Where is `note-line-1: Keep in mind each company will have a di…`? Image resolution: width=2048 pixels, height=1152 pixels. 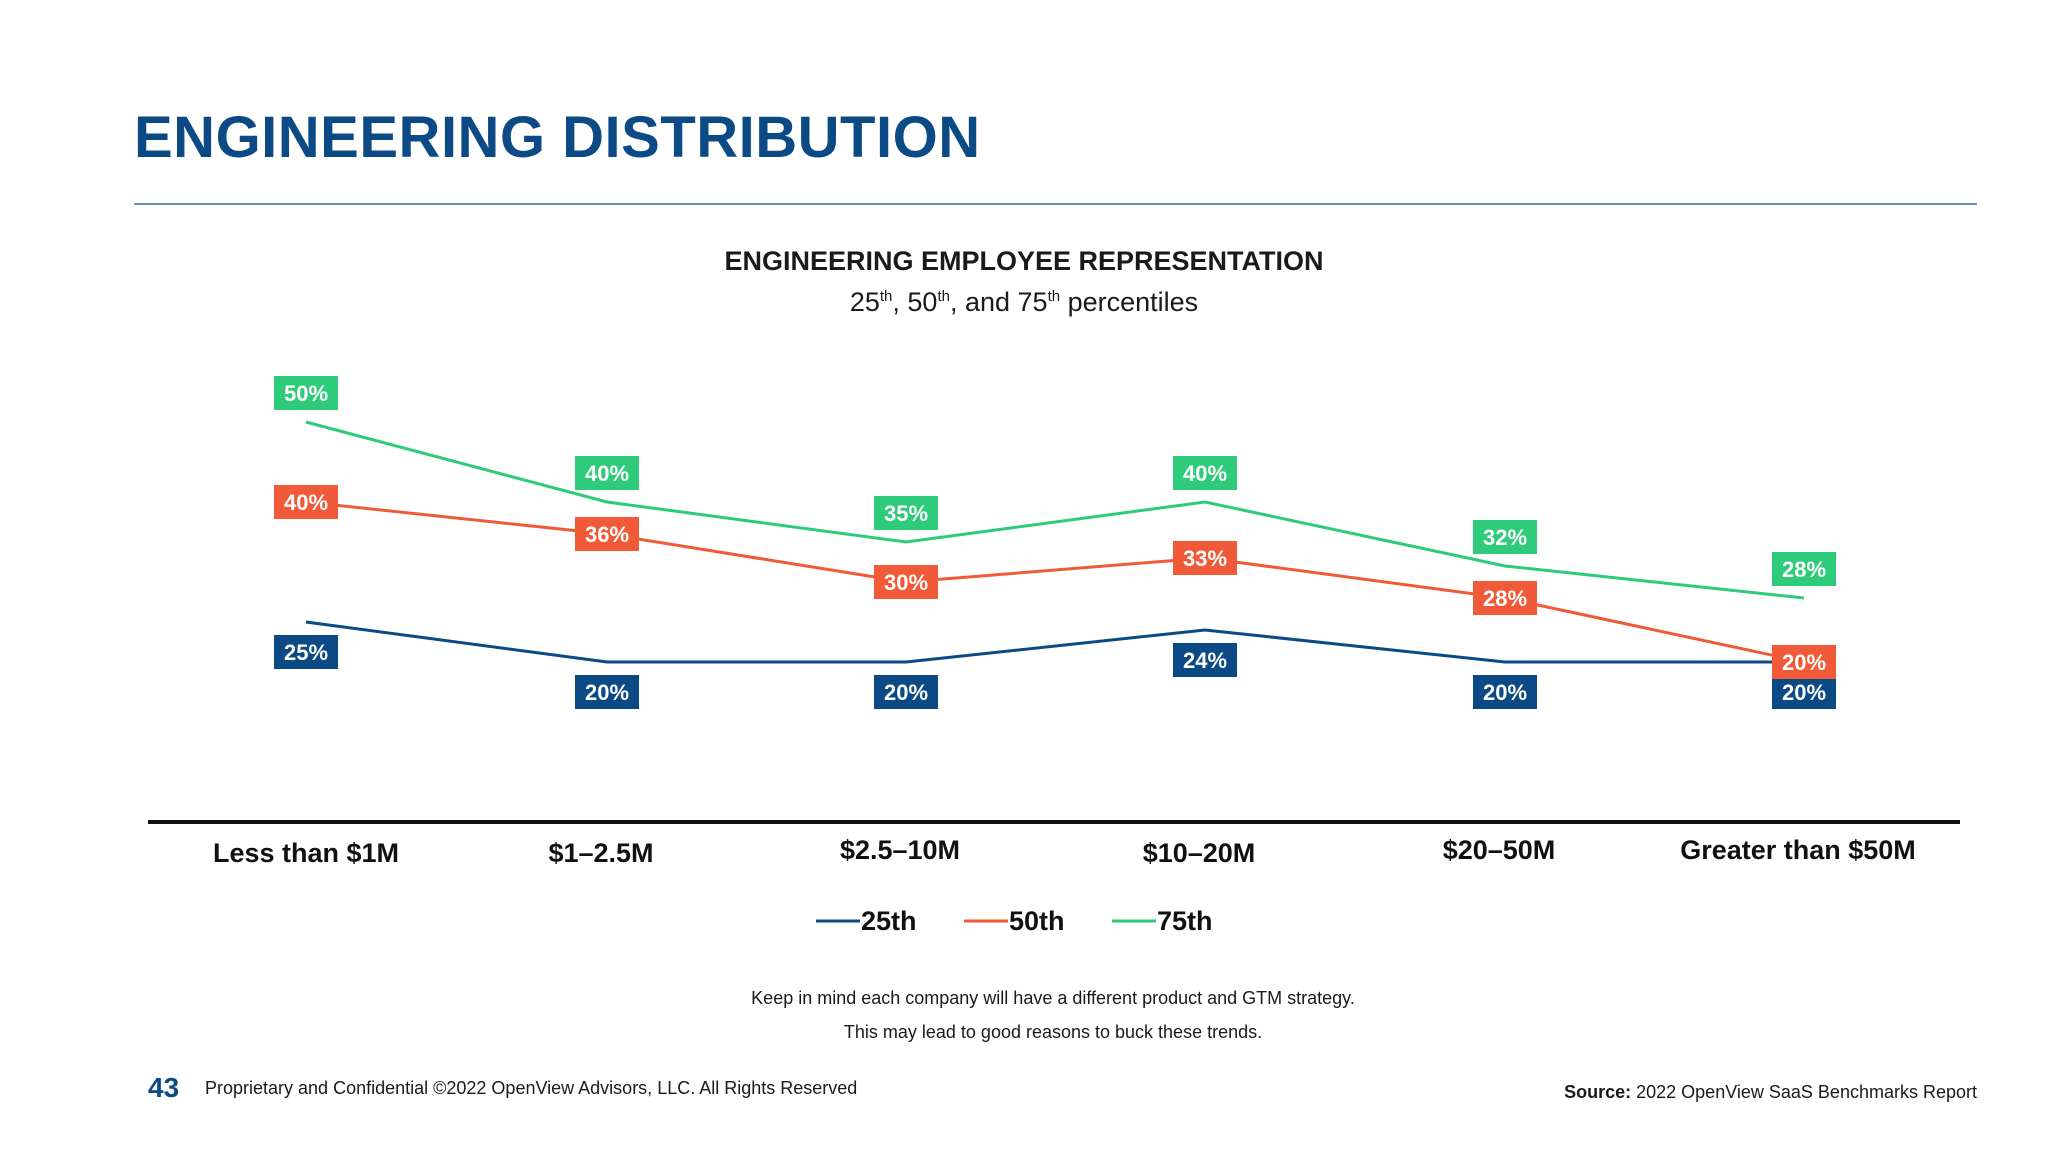
note-line-1: Keep in mind each company will have a di… is located at coordinates (1053, 998).